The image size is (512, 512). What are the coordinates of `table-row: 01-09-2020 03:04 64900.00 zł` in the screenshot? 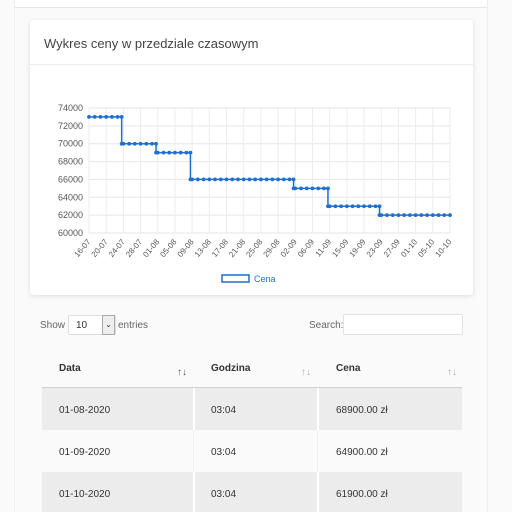 It's located at (252, 451).